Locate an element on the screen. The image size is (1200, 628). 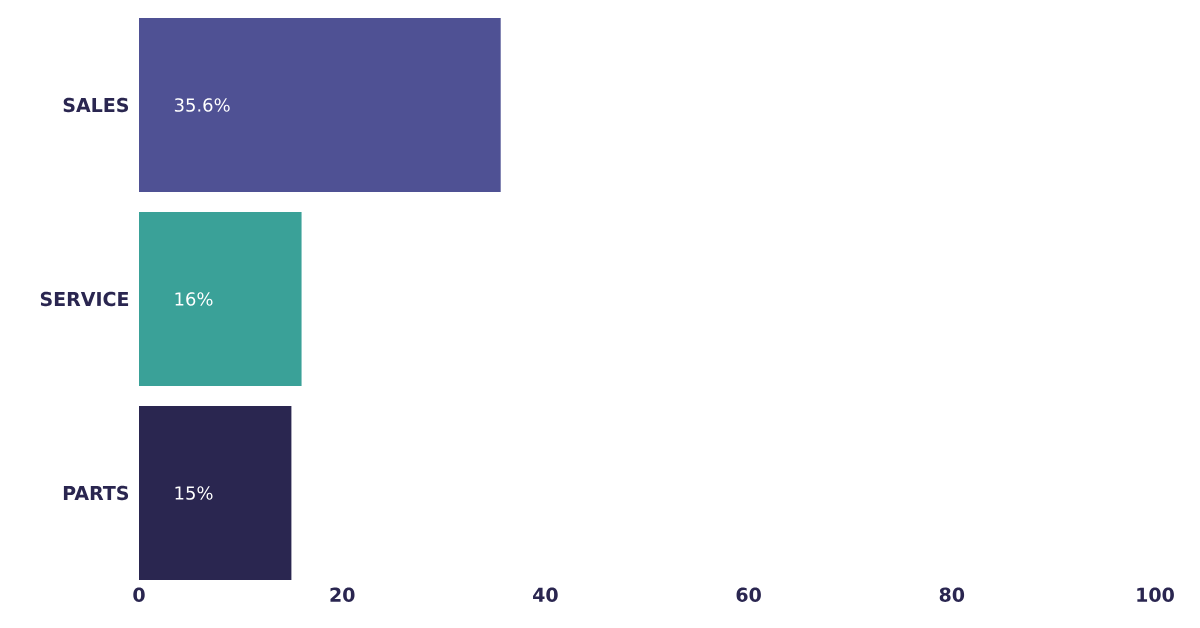
y-tick-label: SALES is located at coordinates (96, 105).